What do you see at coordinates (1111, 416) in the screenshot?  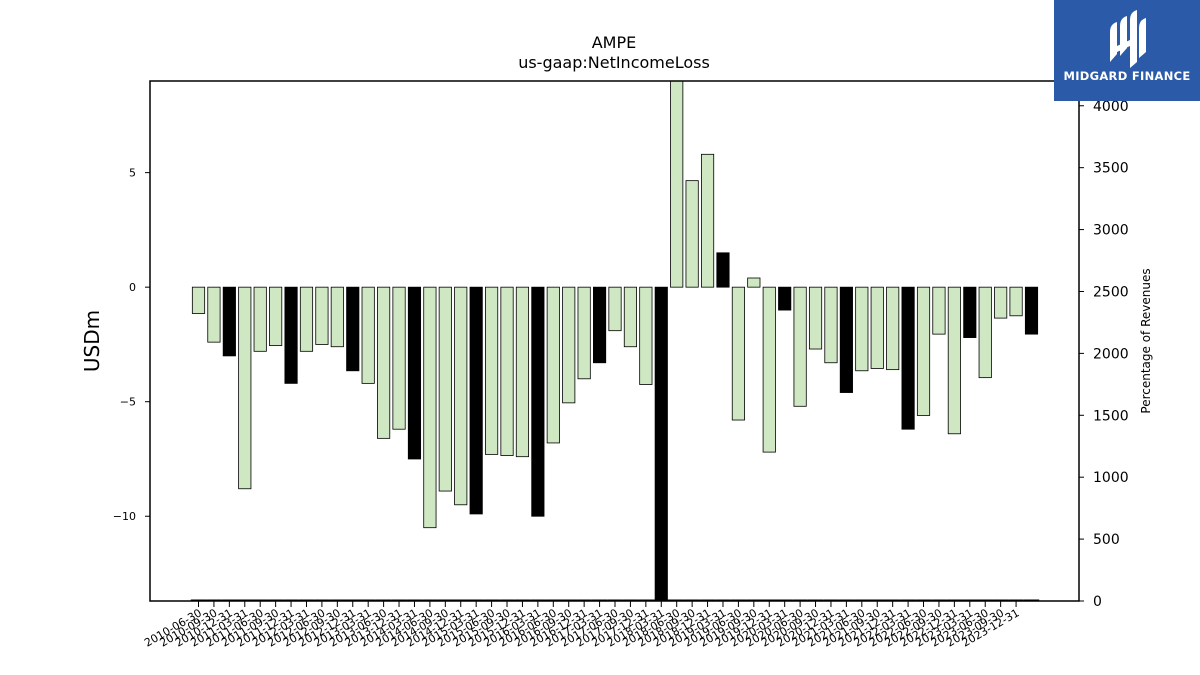 I see `y2-tick-label: 1500` at bounding box center [1111, 416].